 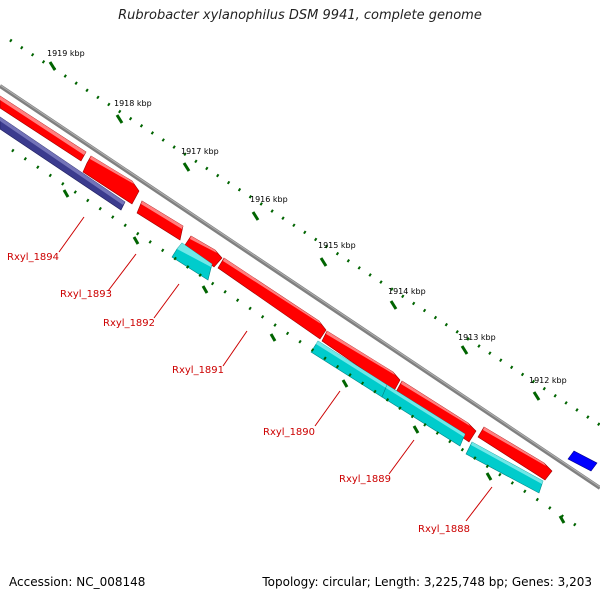 I want to click on blue-feature-arrow, so click(x=582, y=461).